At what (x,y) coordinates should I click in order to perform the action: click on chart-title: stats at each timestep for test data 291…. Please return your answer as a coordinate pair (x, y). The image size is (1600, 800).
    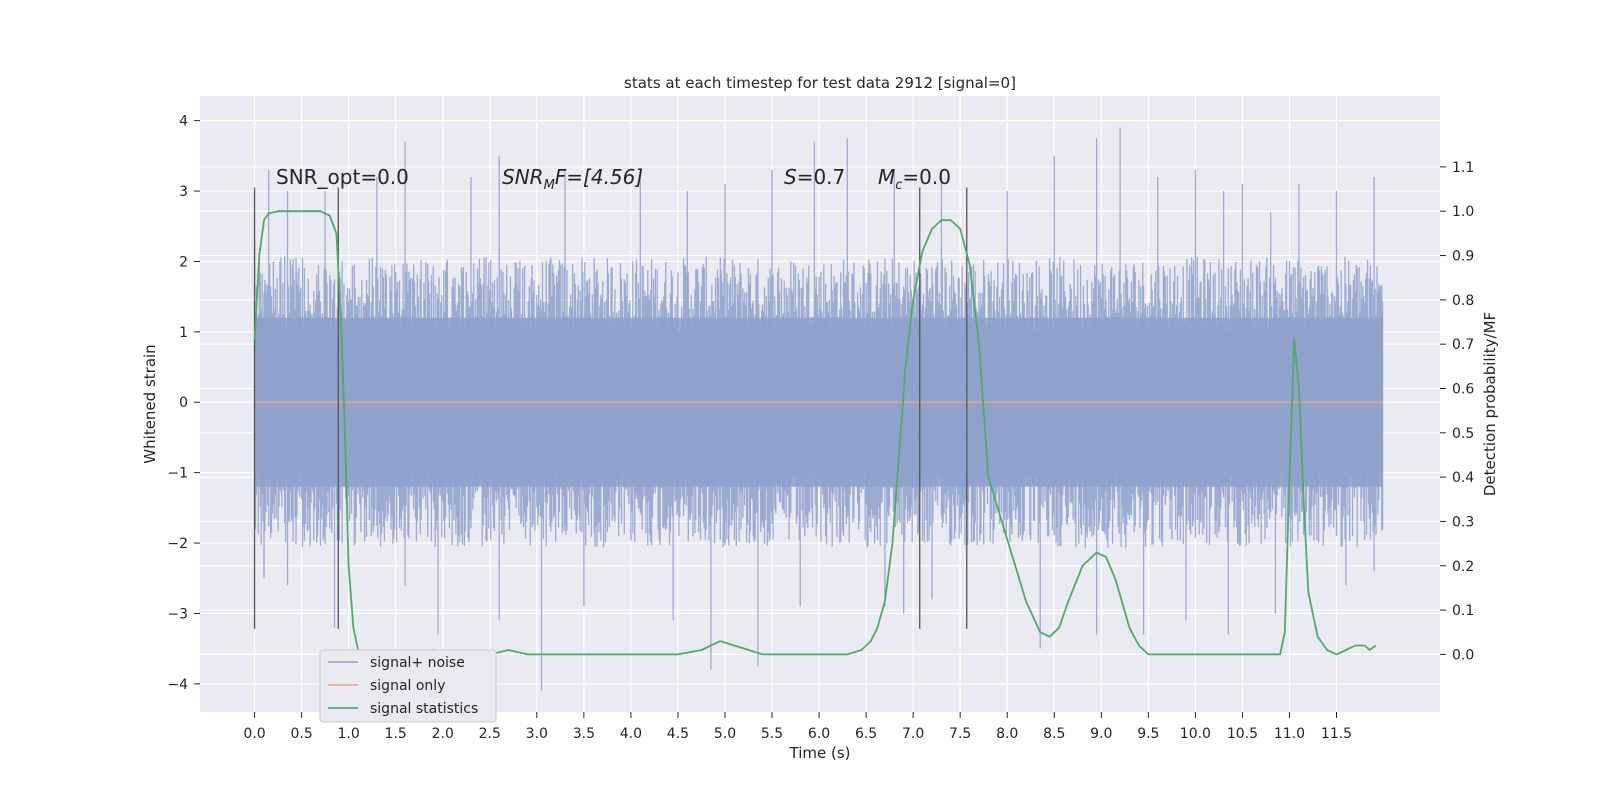
    Looking at the image, I should click on (820, 83).